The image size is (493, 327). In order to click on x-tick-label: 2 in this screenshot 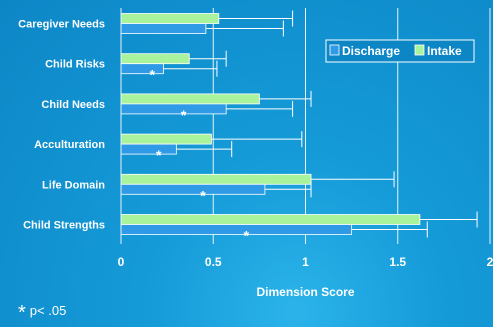, I will do `click(490, 262)`.